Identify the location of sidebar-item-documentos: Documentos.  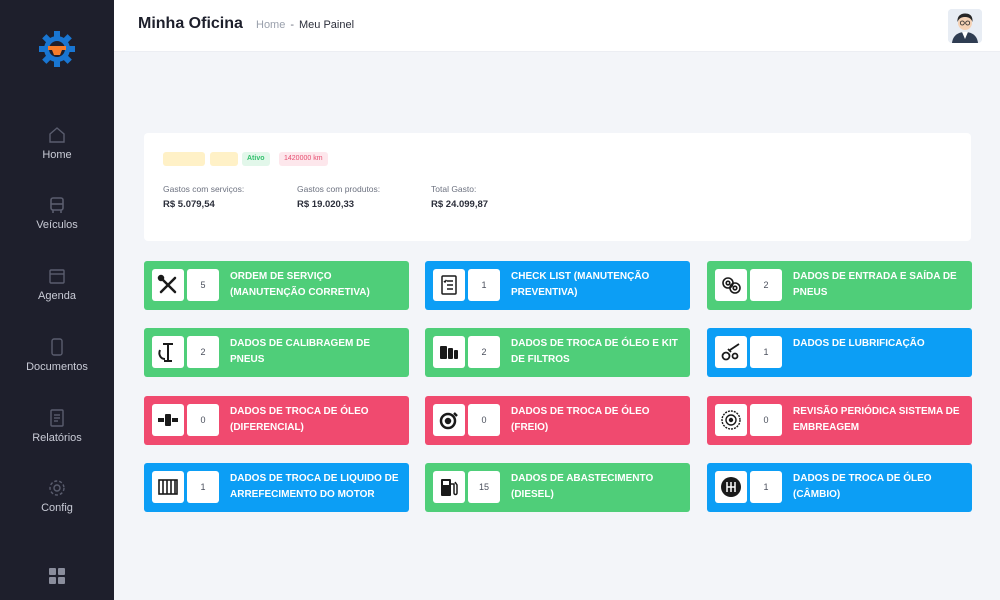
(57, 367).